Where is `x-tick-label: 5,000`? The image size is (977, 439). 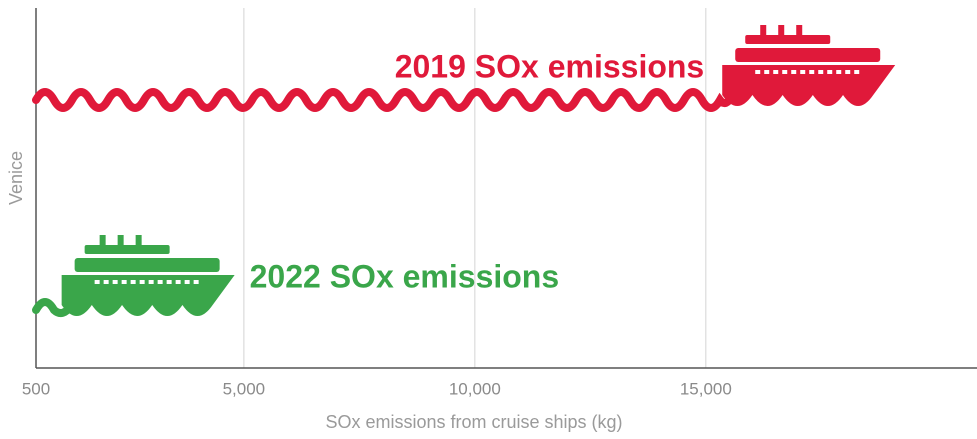 x-tick-label: 5,000 is located at coordinates (244, 388).